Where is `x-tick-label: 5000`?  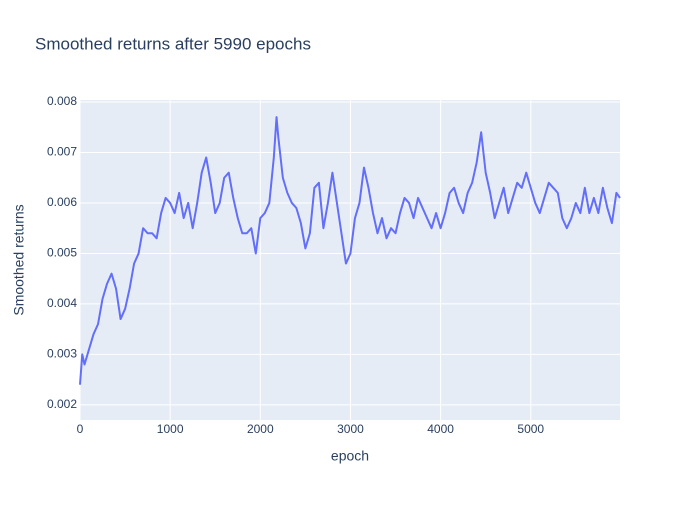 x-tick-label: 5000 is located at coordinates (530, 429).